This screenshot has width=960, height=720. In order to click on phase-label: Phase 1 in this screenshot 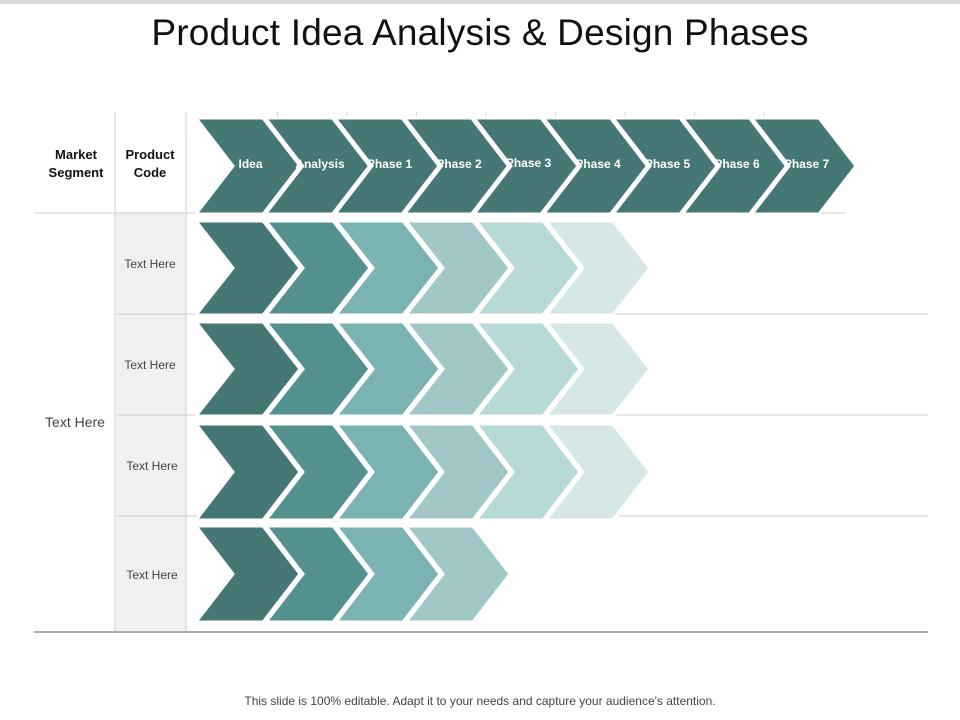, I will do `click(390, 164)`.